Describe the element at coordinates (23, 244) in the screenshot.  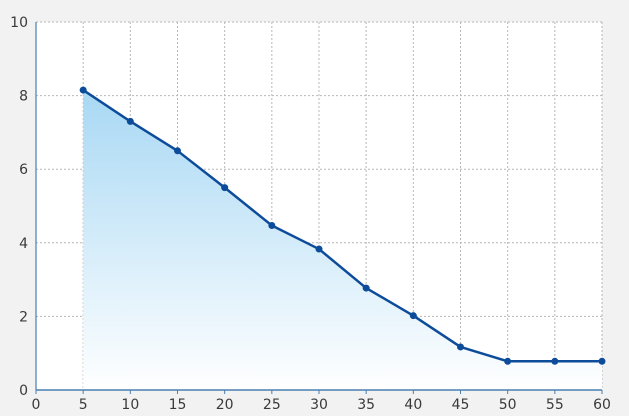
I see `y-tick-label: 4` at that location.